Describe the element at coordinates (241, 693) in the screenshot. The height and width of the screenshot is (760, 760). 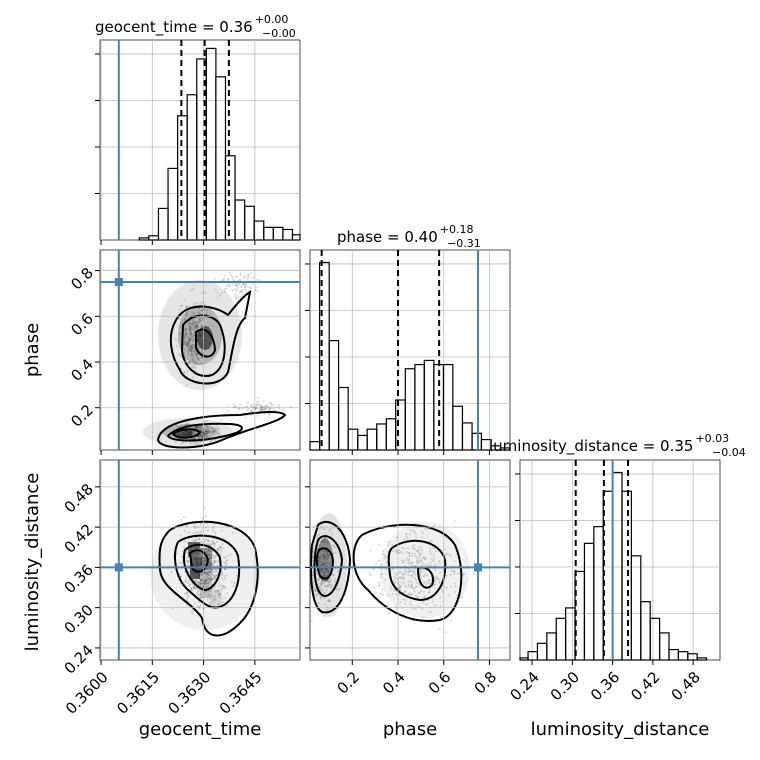
I see `tick-label-x-0-3: 0.3645` at that location.